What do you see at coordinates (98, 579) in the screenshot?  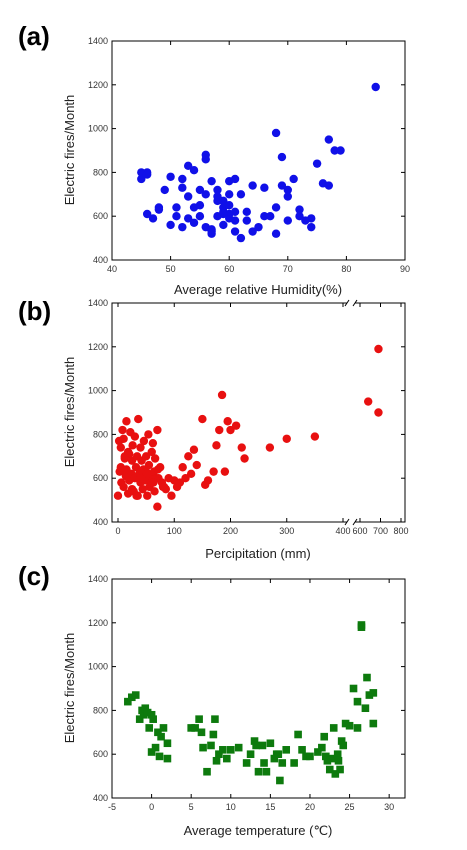 I see `y-tick-label: 1400` at bounding box center [98, 579].